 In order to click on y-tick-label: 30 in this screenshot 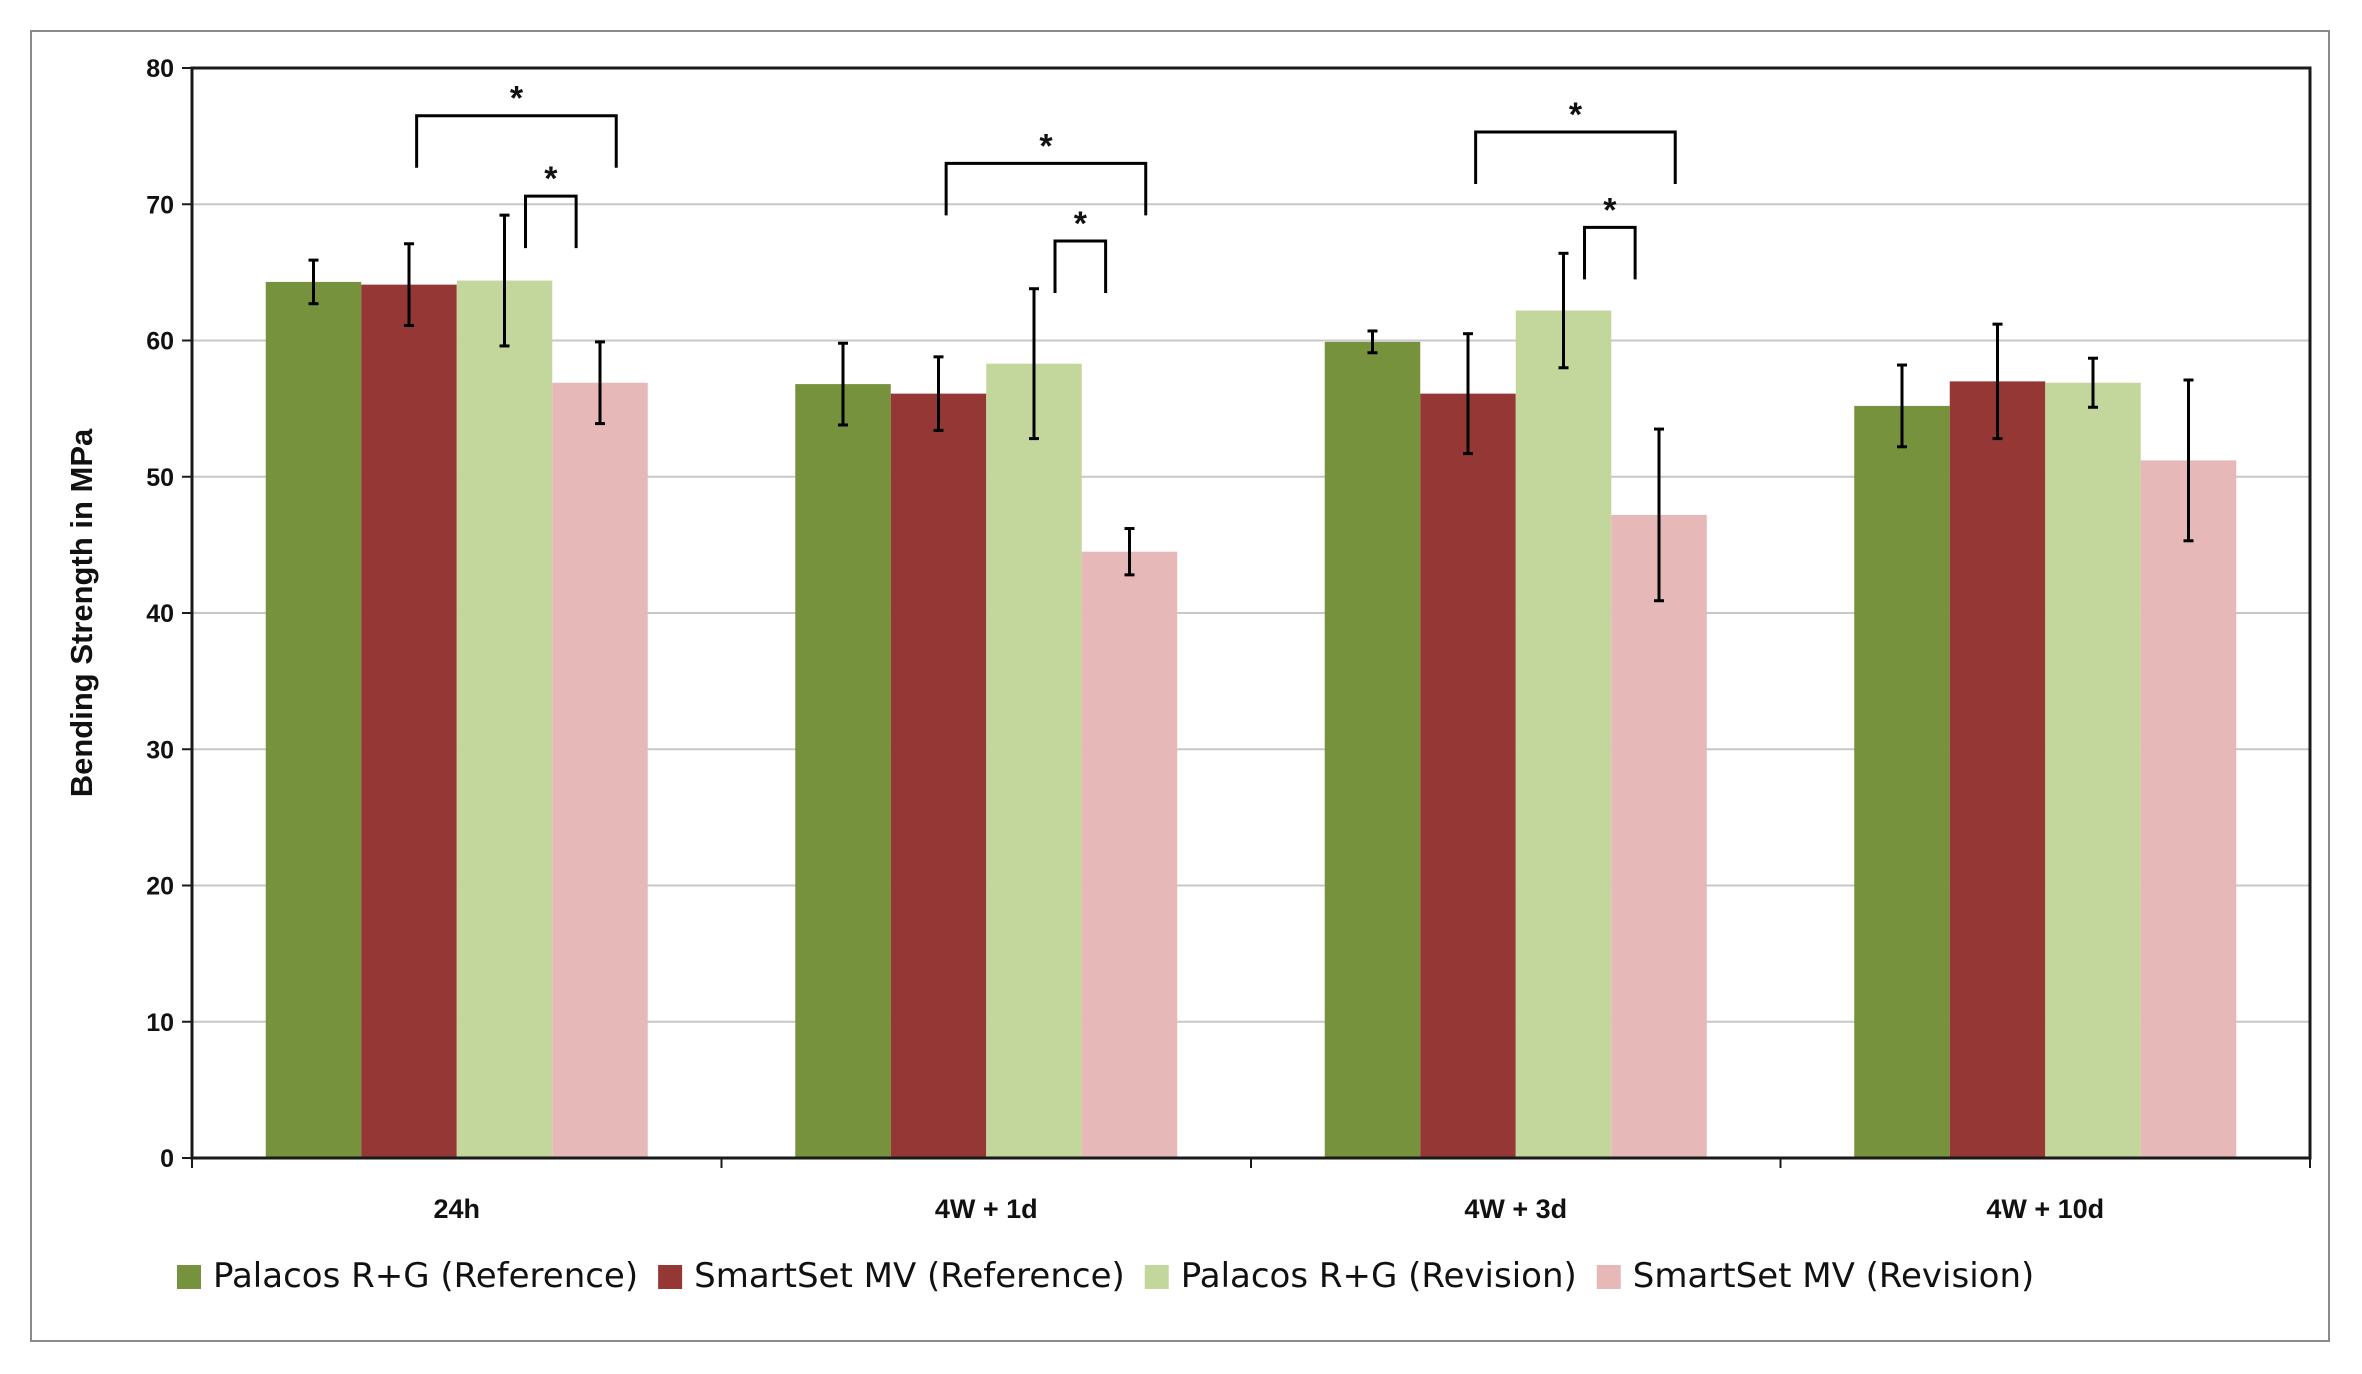, I will do `click(160, 750)`.